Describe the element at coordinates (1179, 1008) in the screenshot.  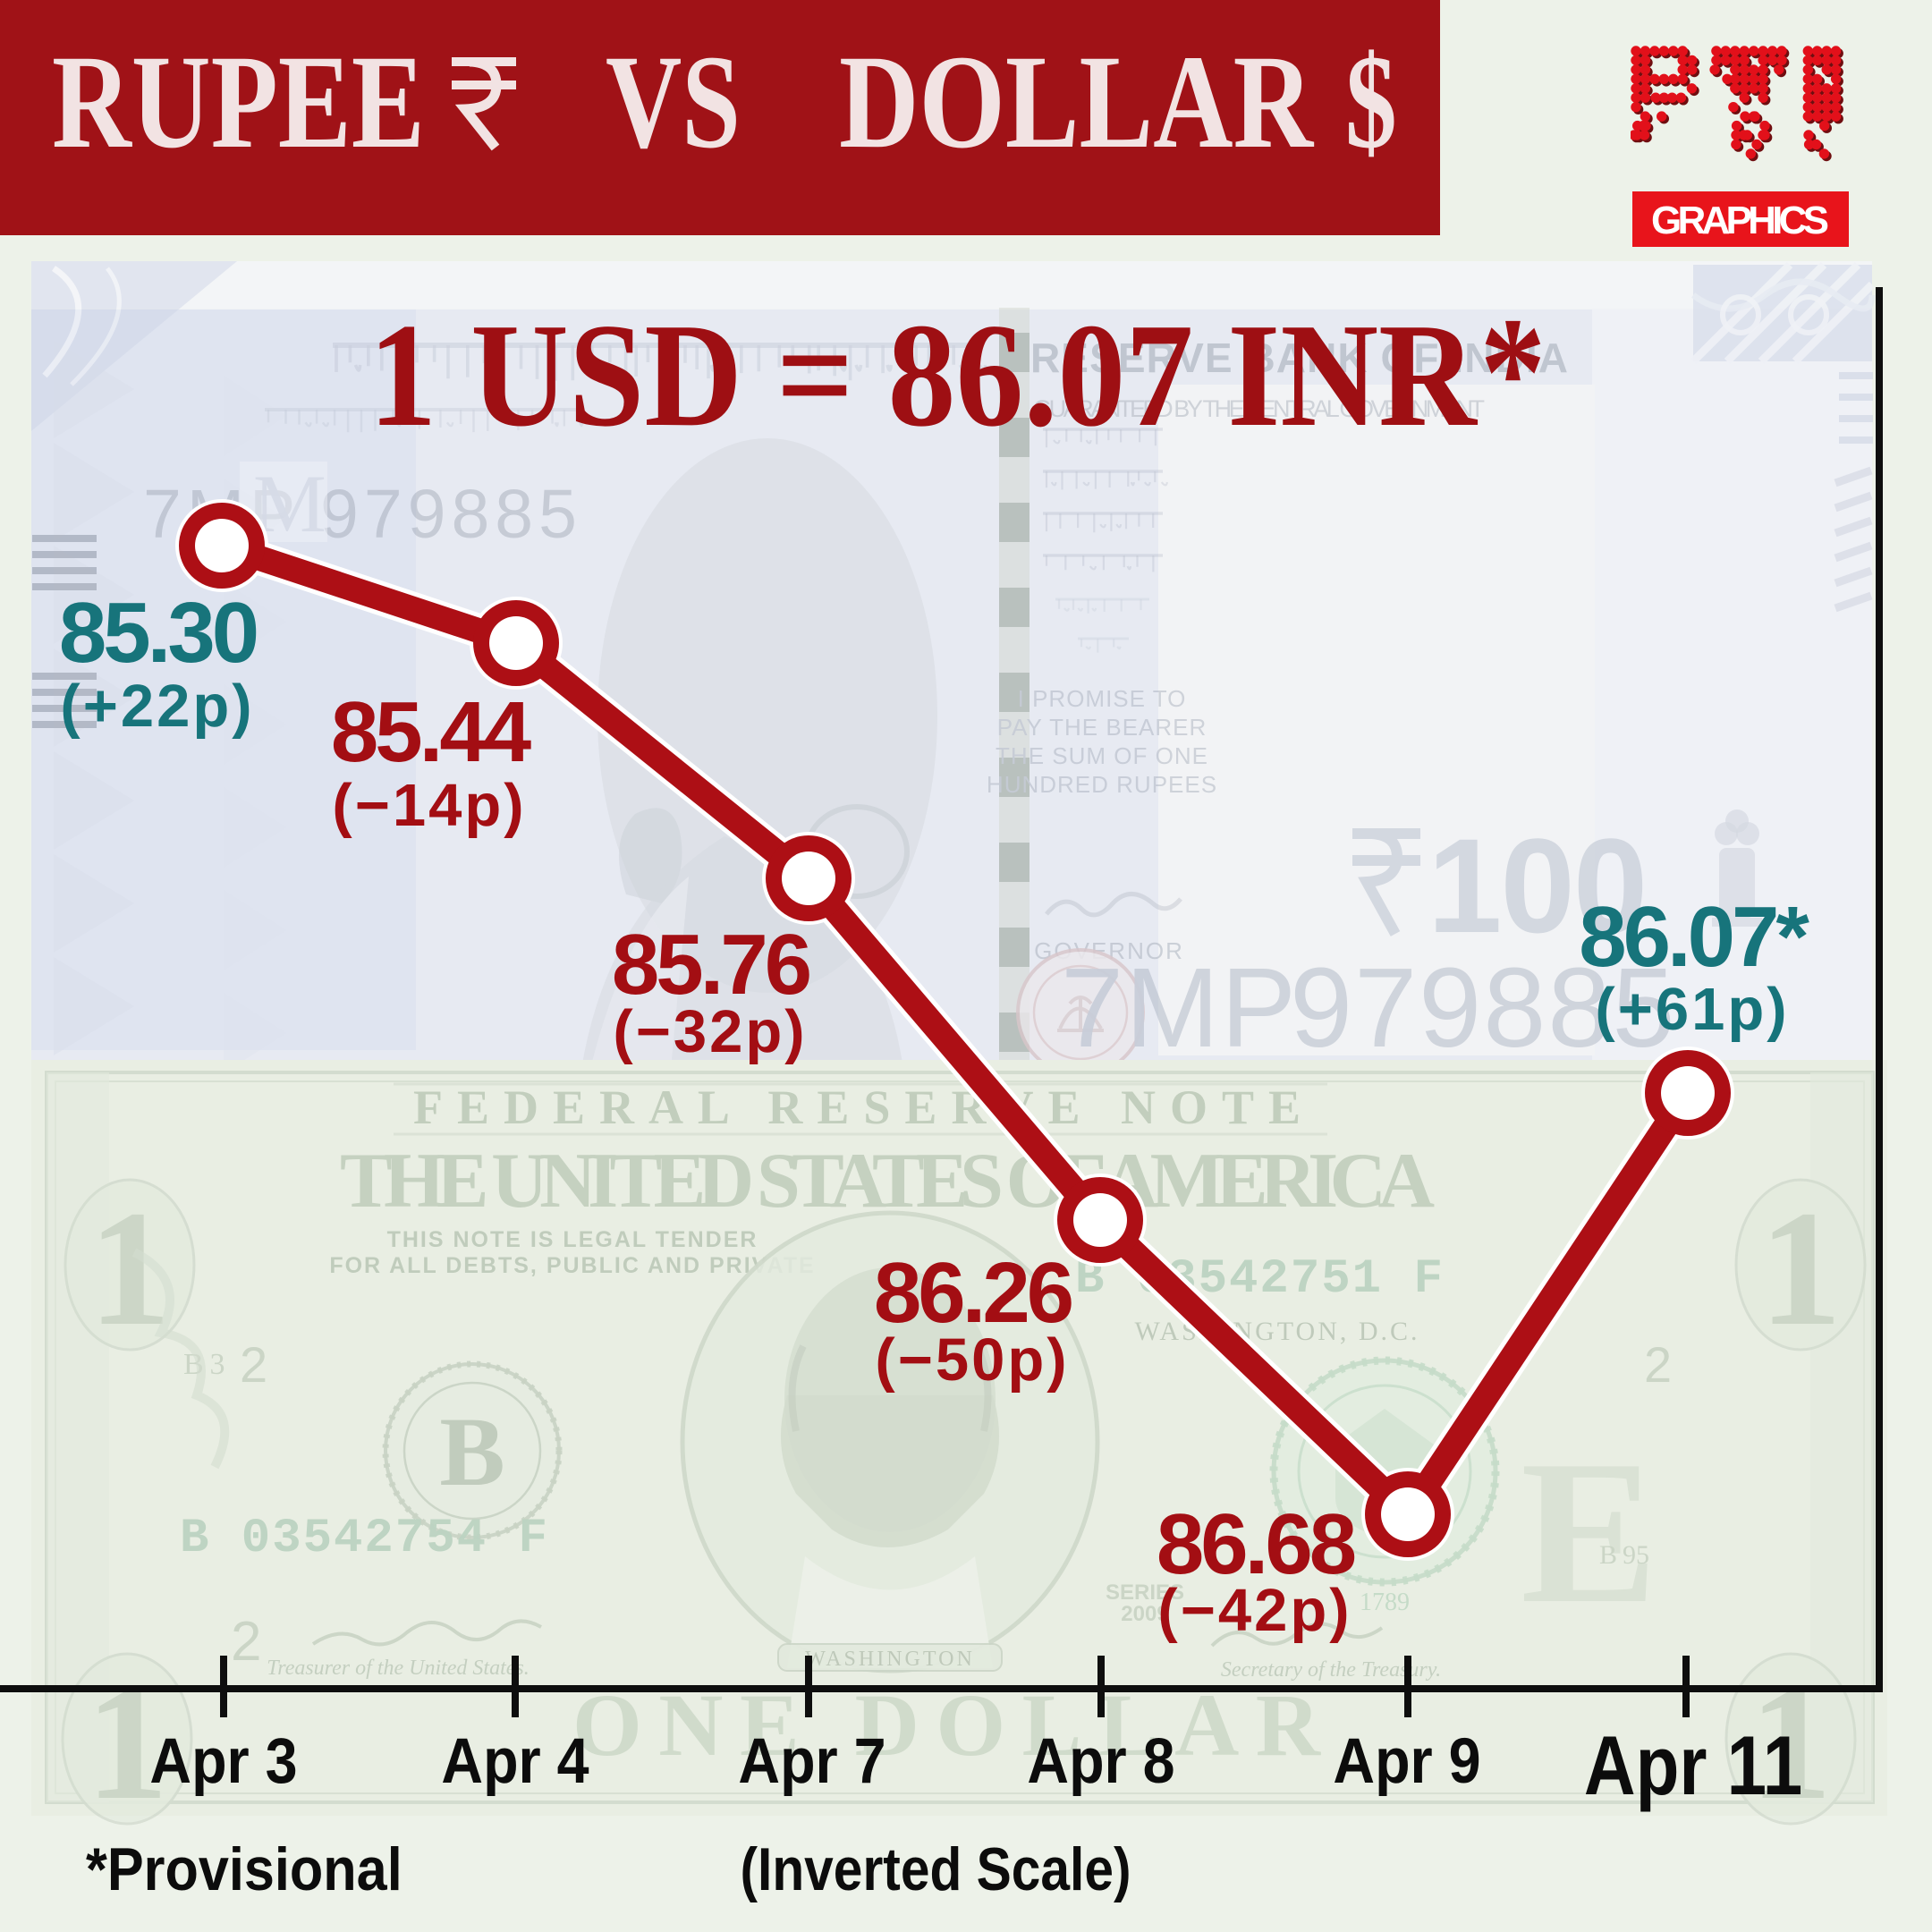
I see `svg-text: 7MP` at that location.